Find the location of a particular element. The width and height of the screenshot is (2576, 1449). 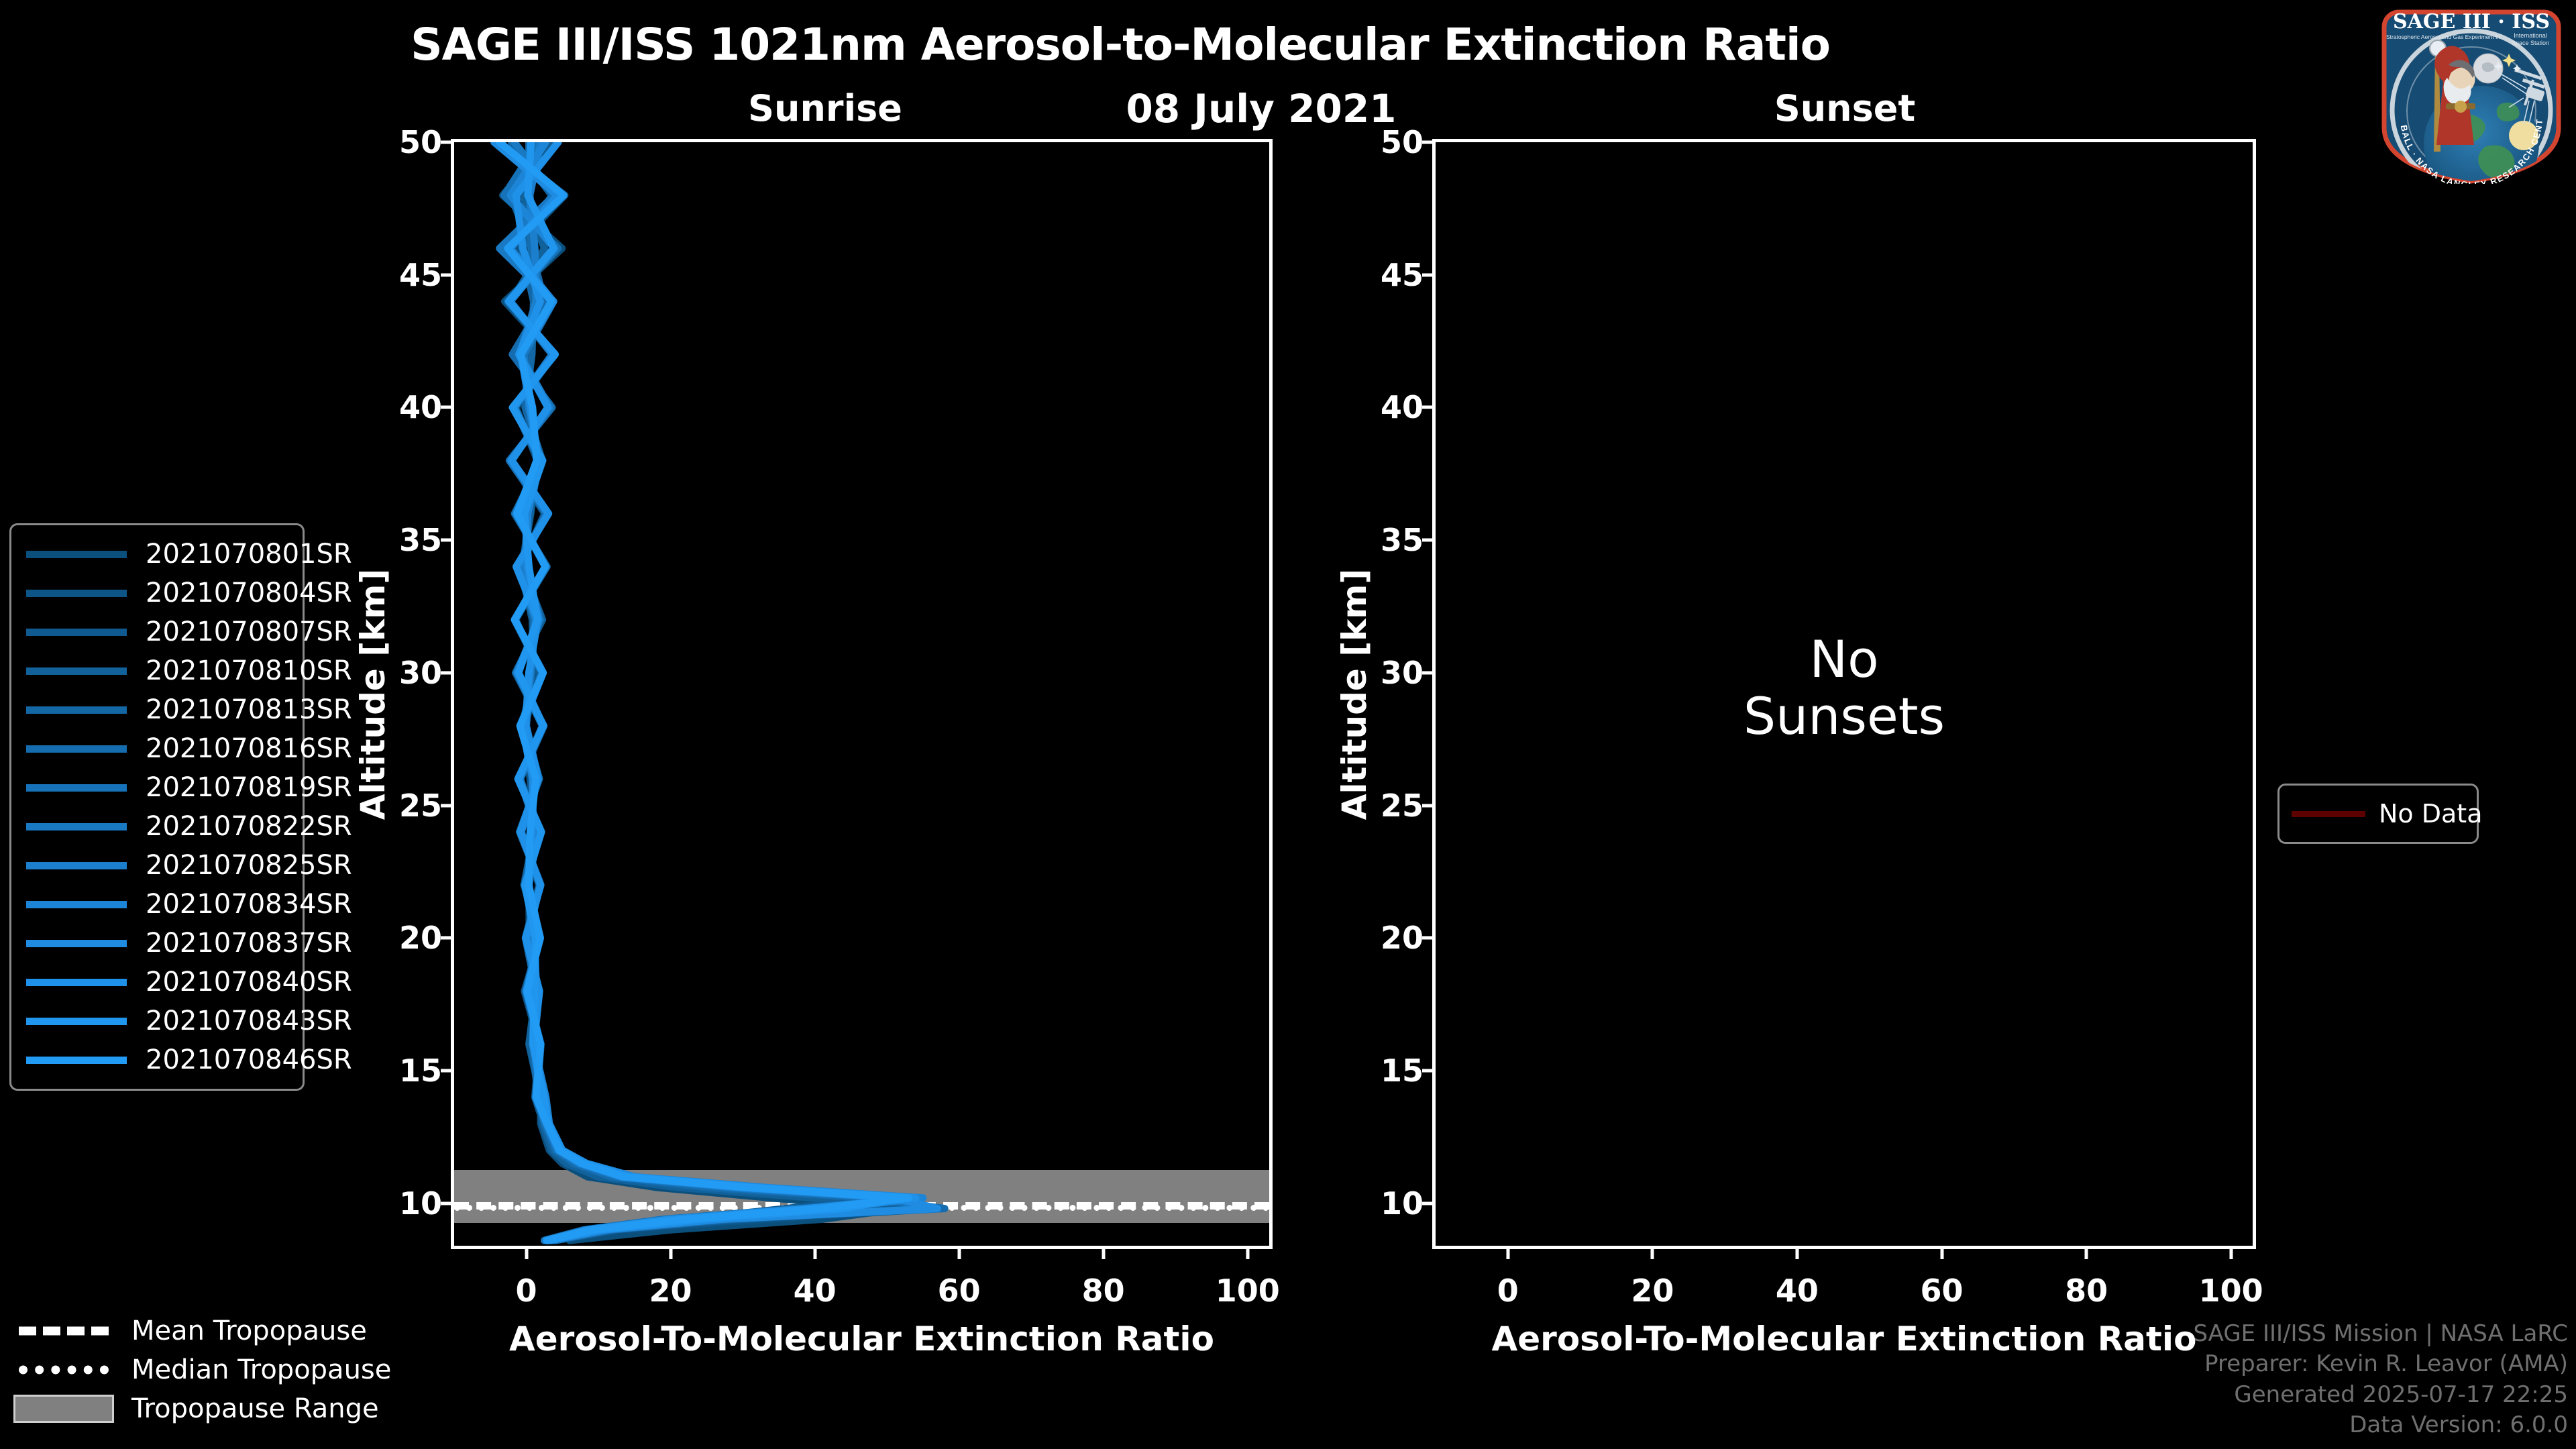

legend-item: 2021070837SR is located at coordinates (181, 943).